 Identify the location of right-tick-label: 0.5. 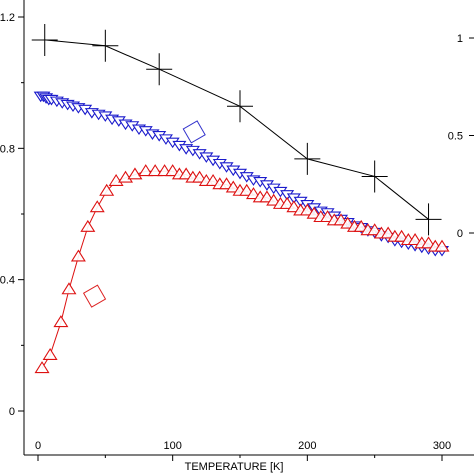
(455, 137).